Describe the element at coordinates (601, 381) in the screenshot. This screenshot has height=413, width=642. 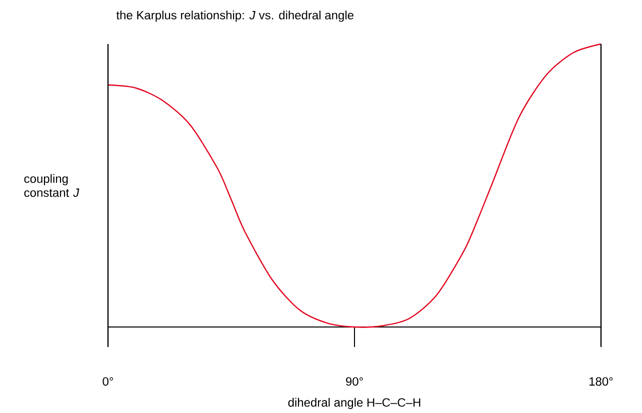
I see `x-tick-label: 180°` at that location.